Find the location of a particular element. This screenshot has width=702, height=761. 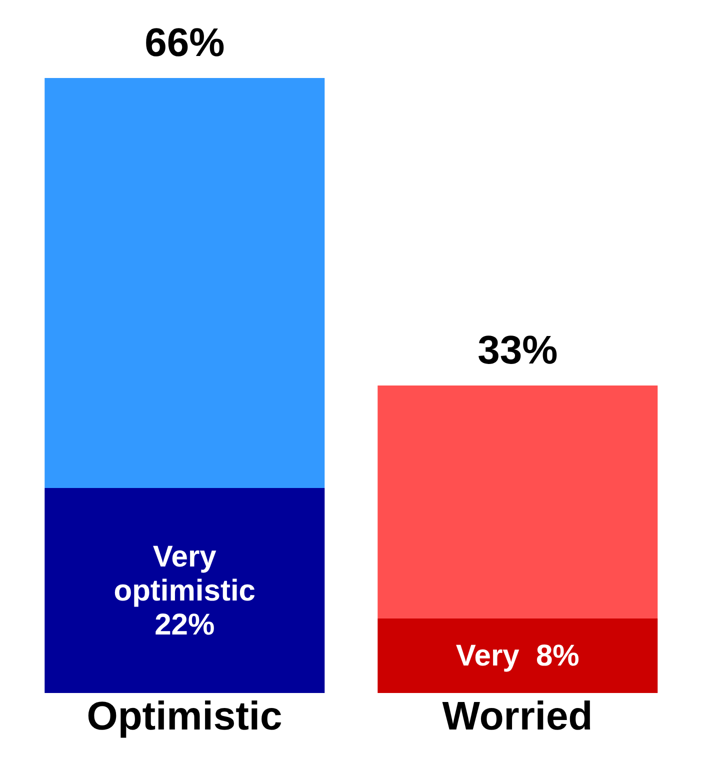

x-tick-label: Optimistic is located at coordinates (184, 716).